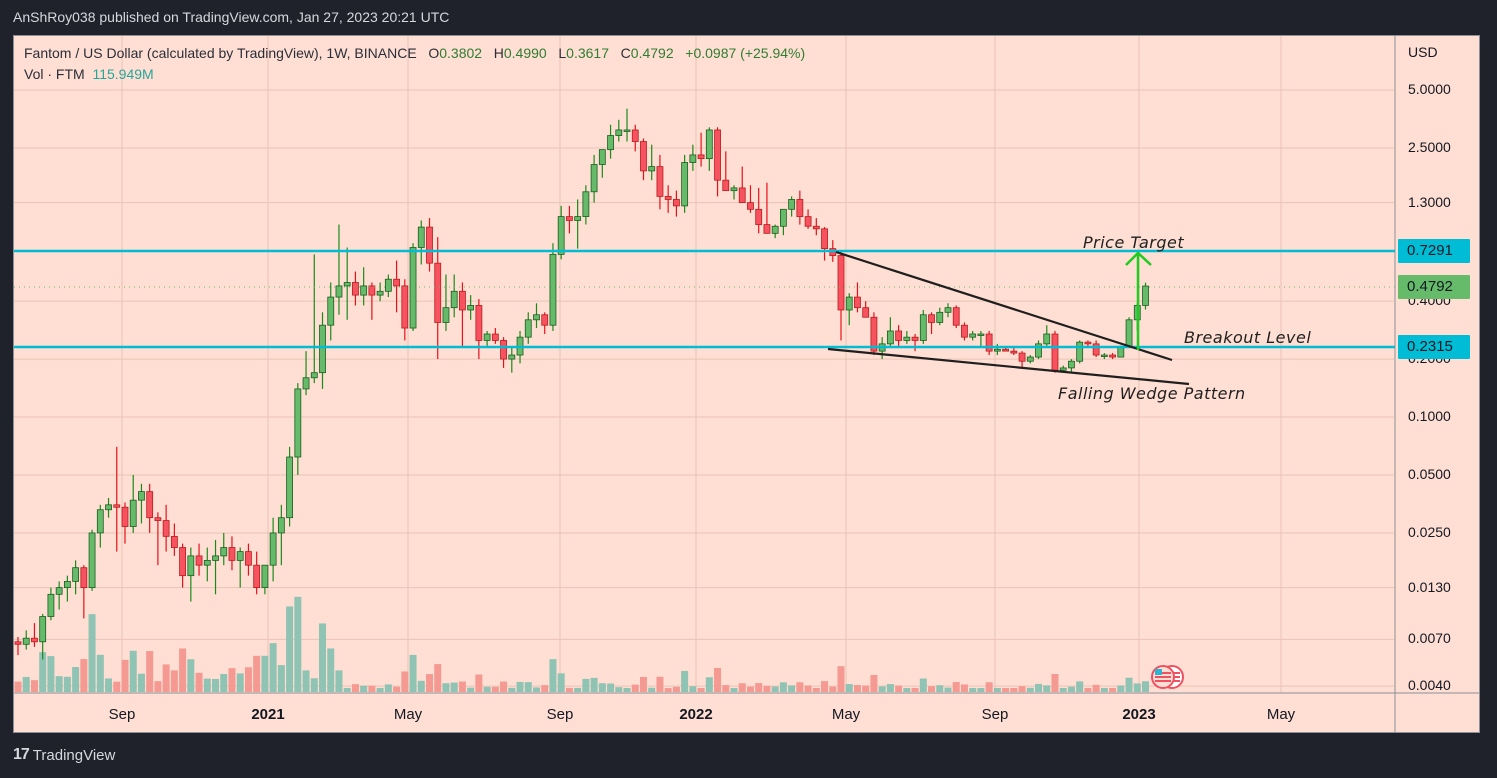  What do you see at coordinates (1167, 677) in the screenshot?
I see `us-economic-event-icon` at bounding box center [1167, 677].